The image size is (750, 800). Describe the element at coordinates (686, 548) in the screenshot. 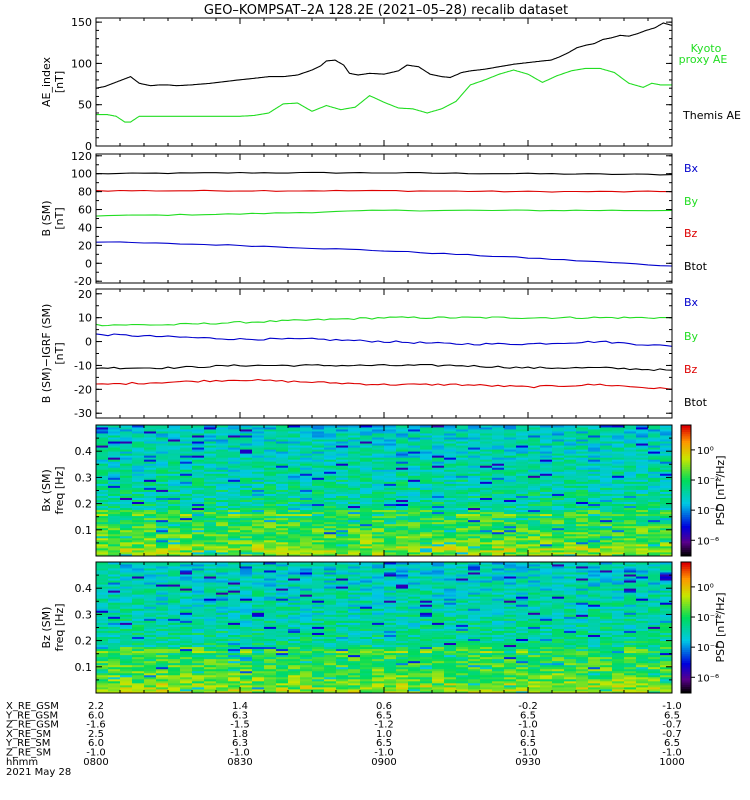

I see `colorbar-step` at that location.